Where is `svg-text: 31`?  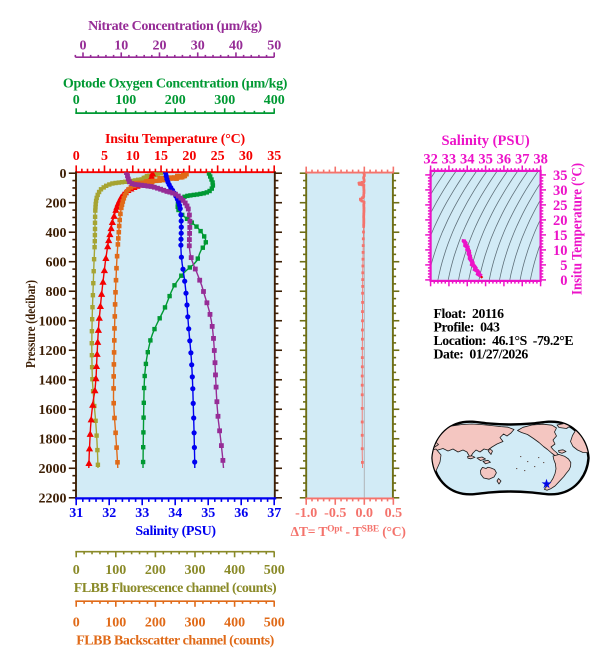 svg-text: 31 is located at coordinates (76, 513).